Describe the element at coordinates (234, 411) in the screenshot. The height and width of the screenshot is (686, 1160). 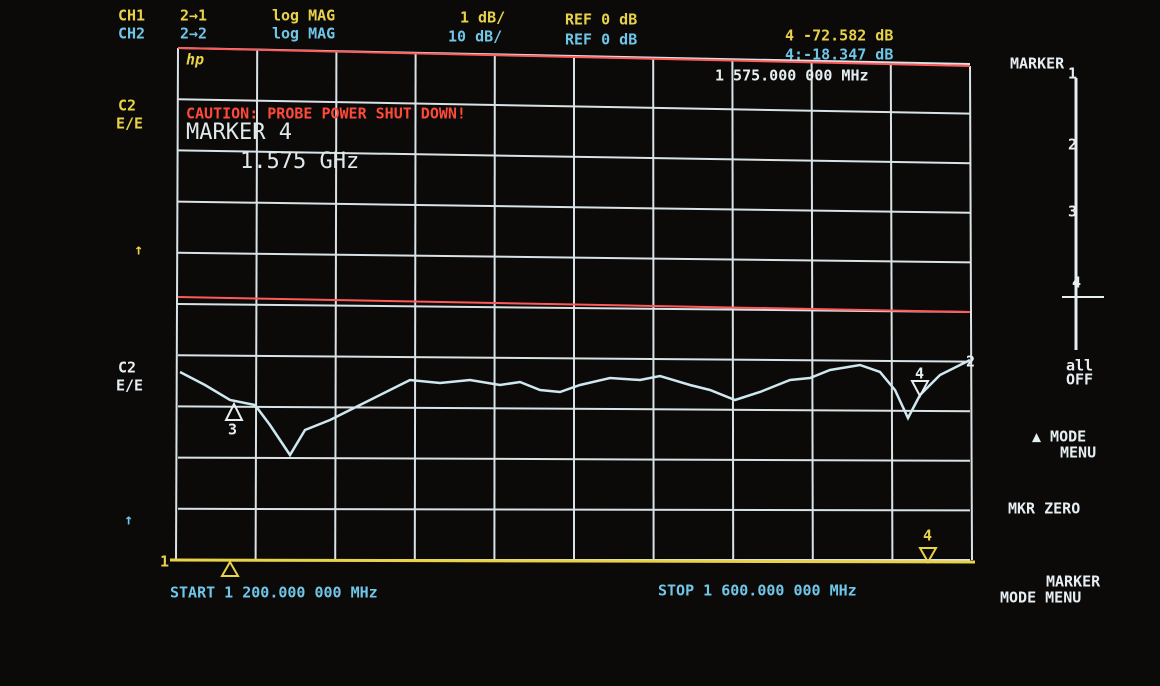
I see `marker-3-symbol` at that location.